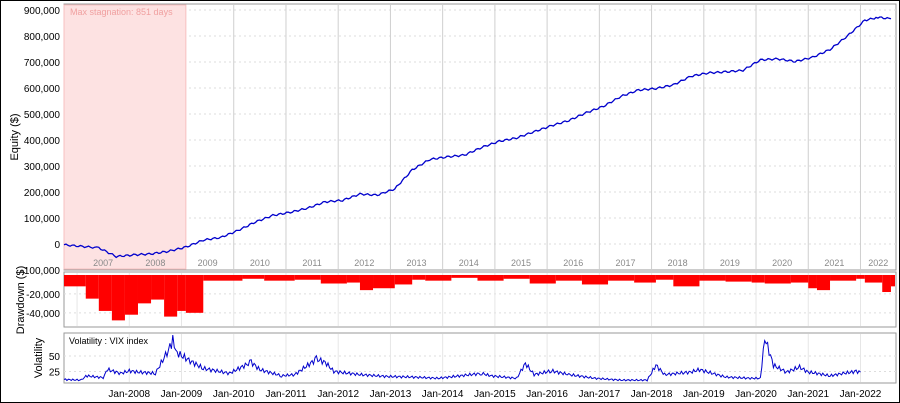 The width and height of the screenshot is (900, 403). What do you see at coordinates (625, 263) in the screenshot?
I see `year-label-2017: 2017` at bounding box center [625, 263].